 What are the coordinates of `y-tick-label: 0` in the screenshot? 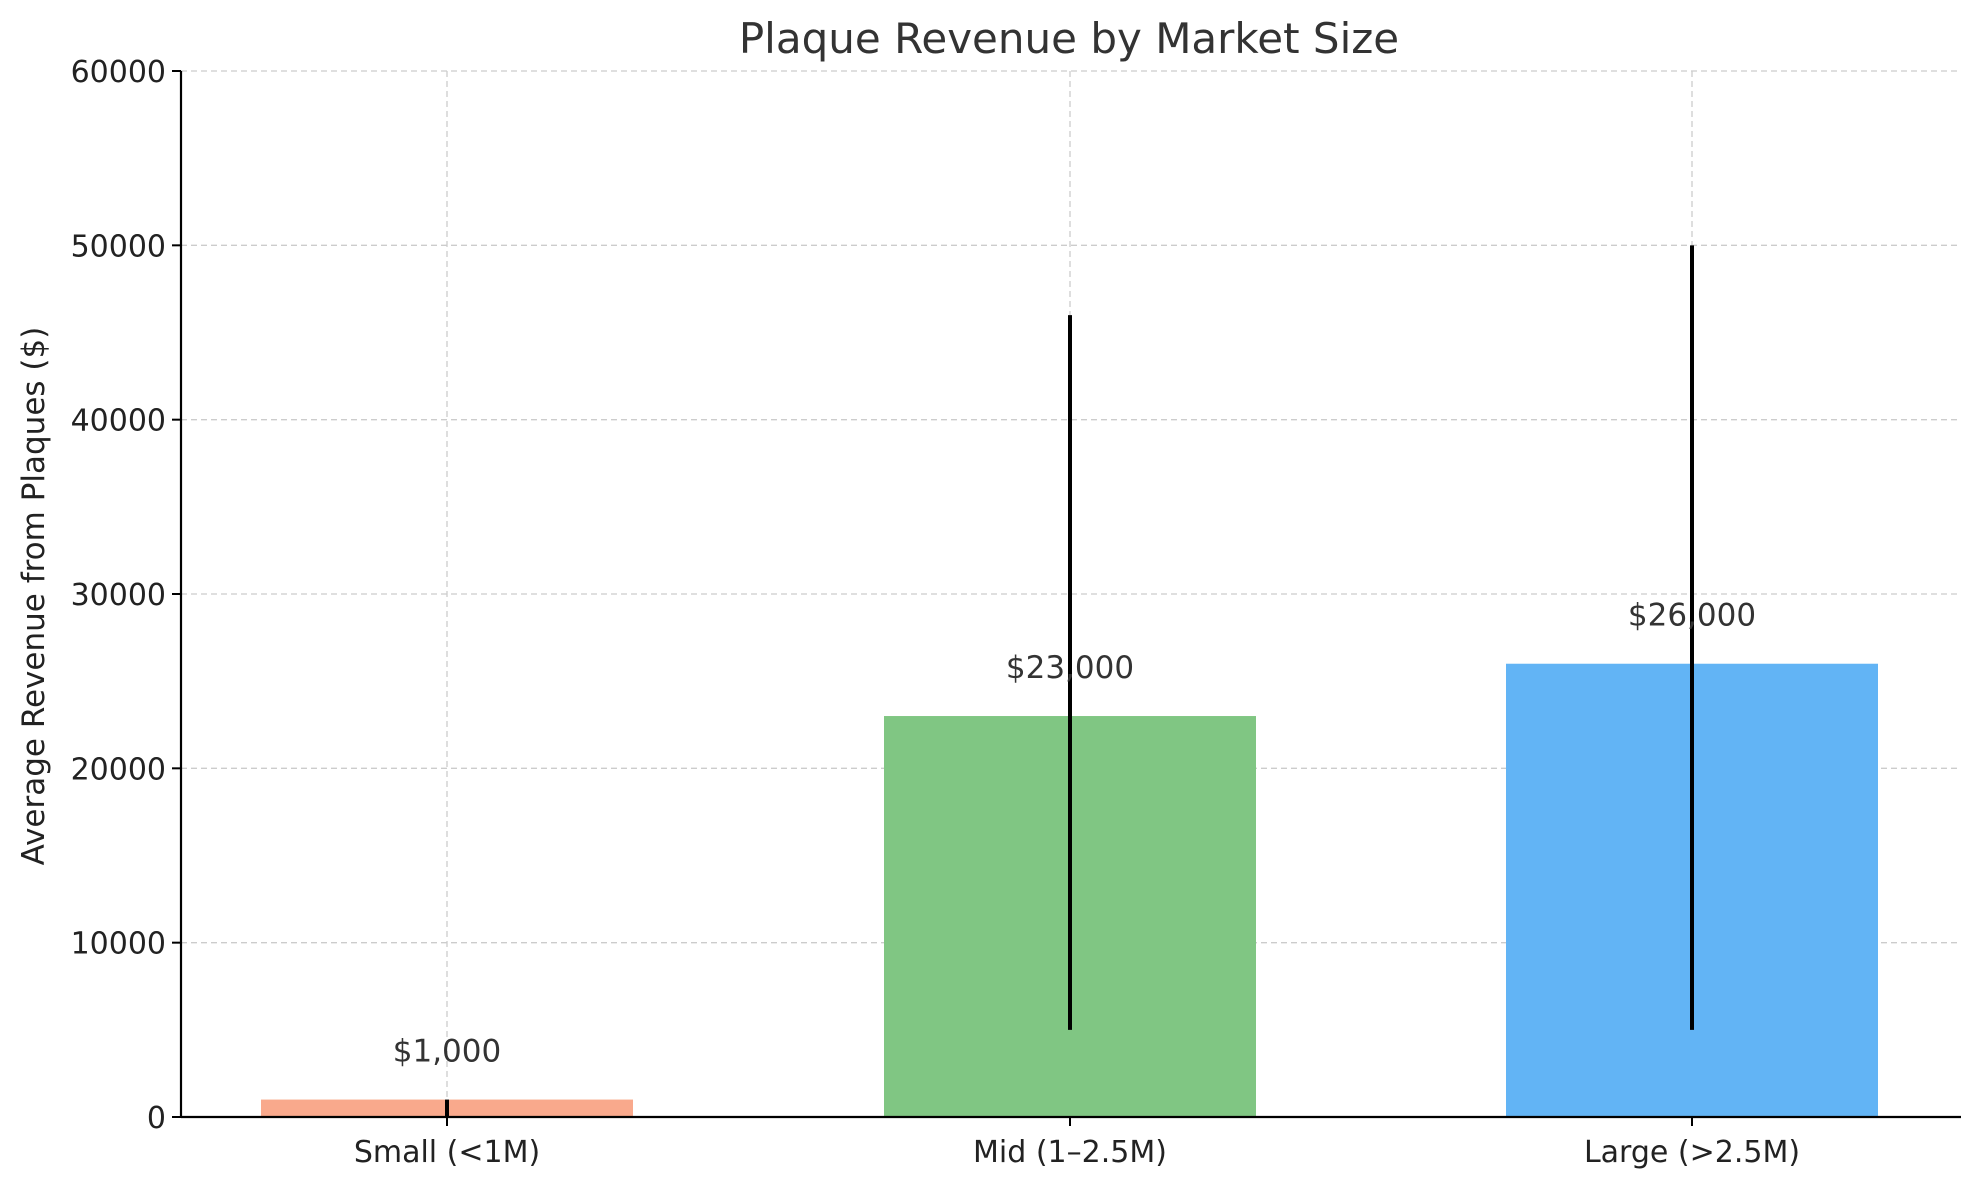 It's located at (156, 1118).